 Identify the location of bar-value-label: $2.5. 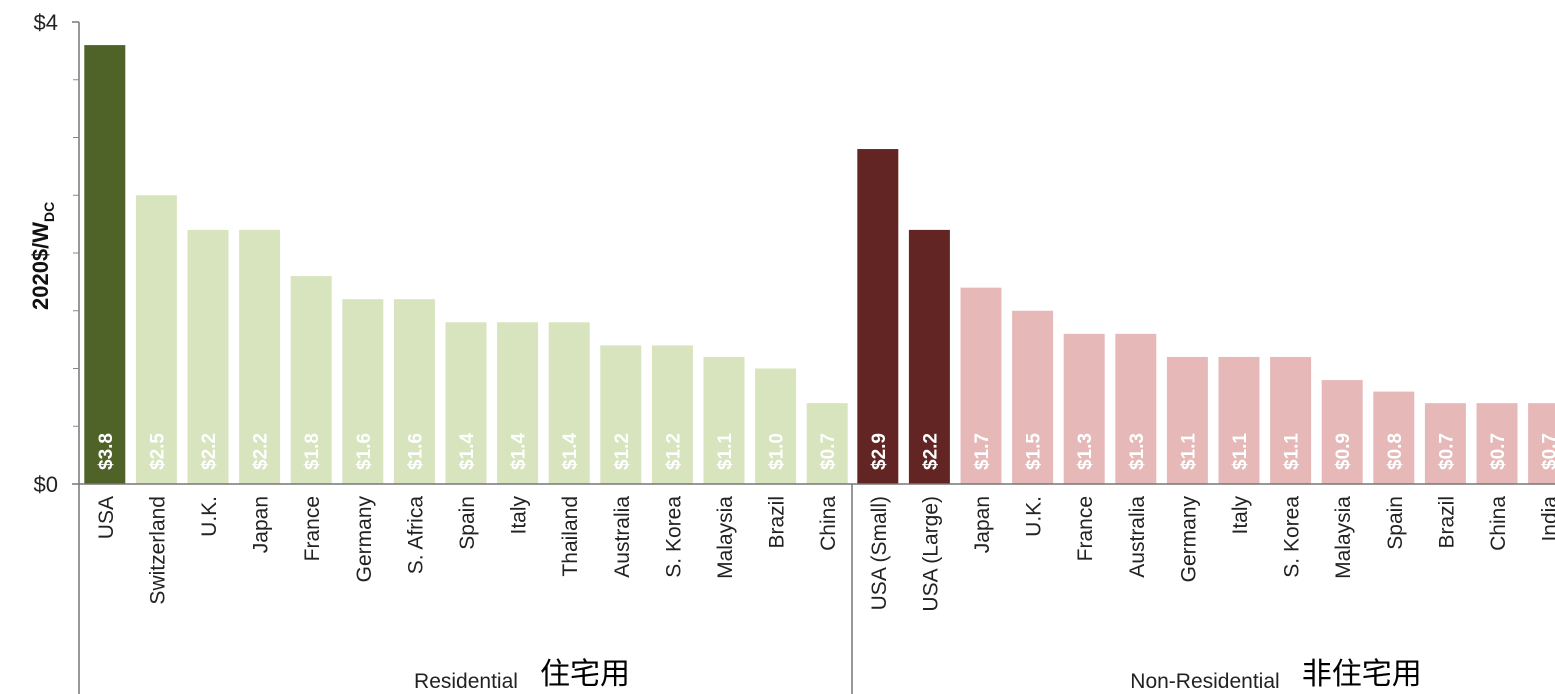
(157, 451).